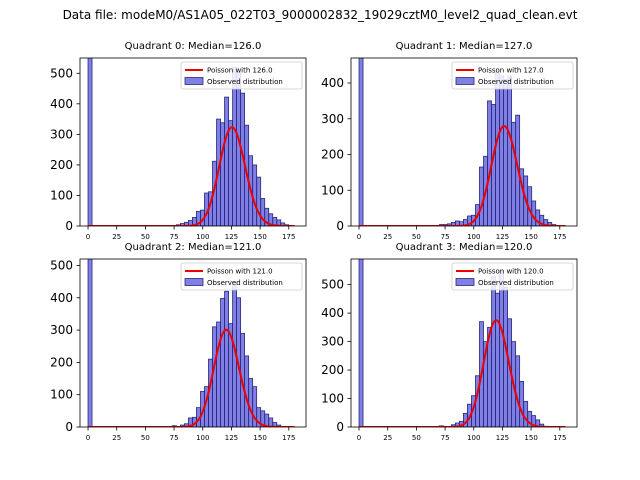 This screenshot has height=480, width=640. I want to click on quadrant-2-title: Quadrant 2: Median=121.0, so click(193, 247).